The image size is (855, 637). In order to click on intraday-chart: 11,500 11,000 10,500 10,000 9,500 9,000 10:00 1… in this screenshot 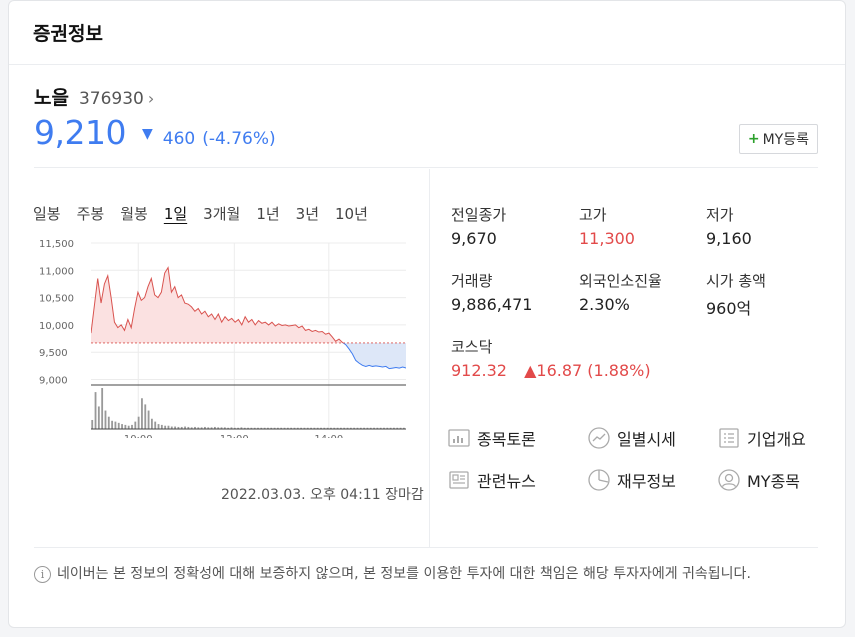, I will do `click(224, 335)`.